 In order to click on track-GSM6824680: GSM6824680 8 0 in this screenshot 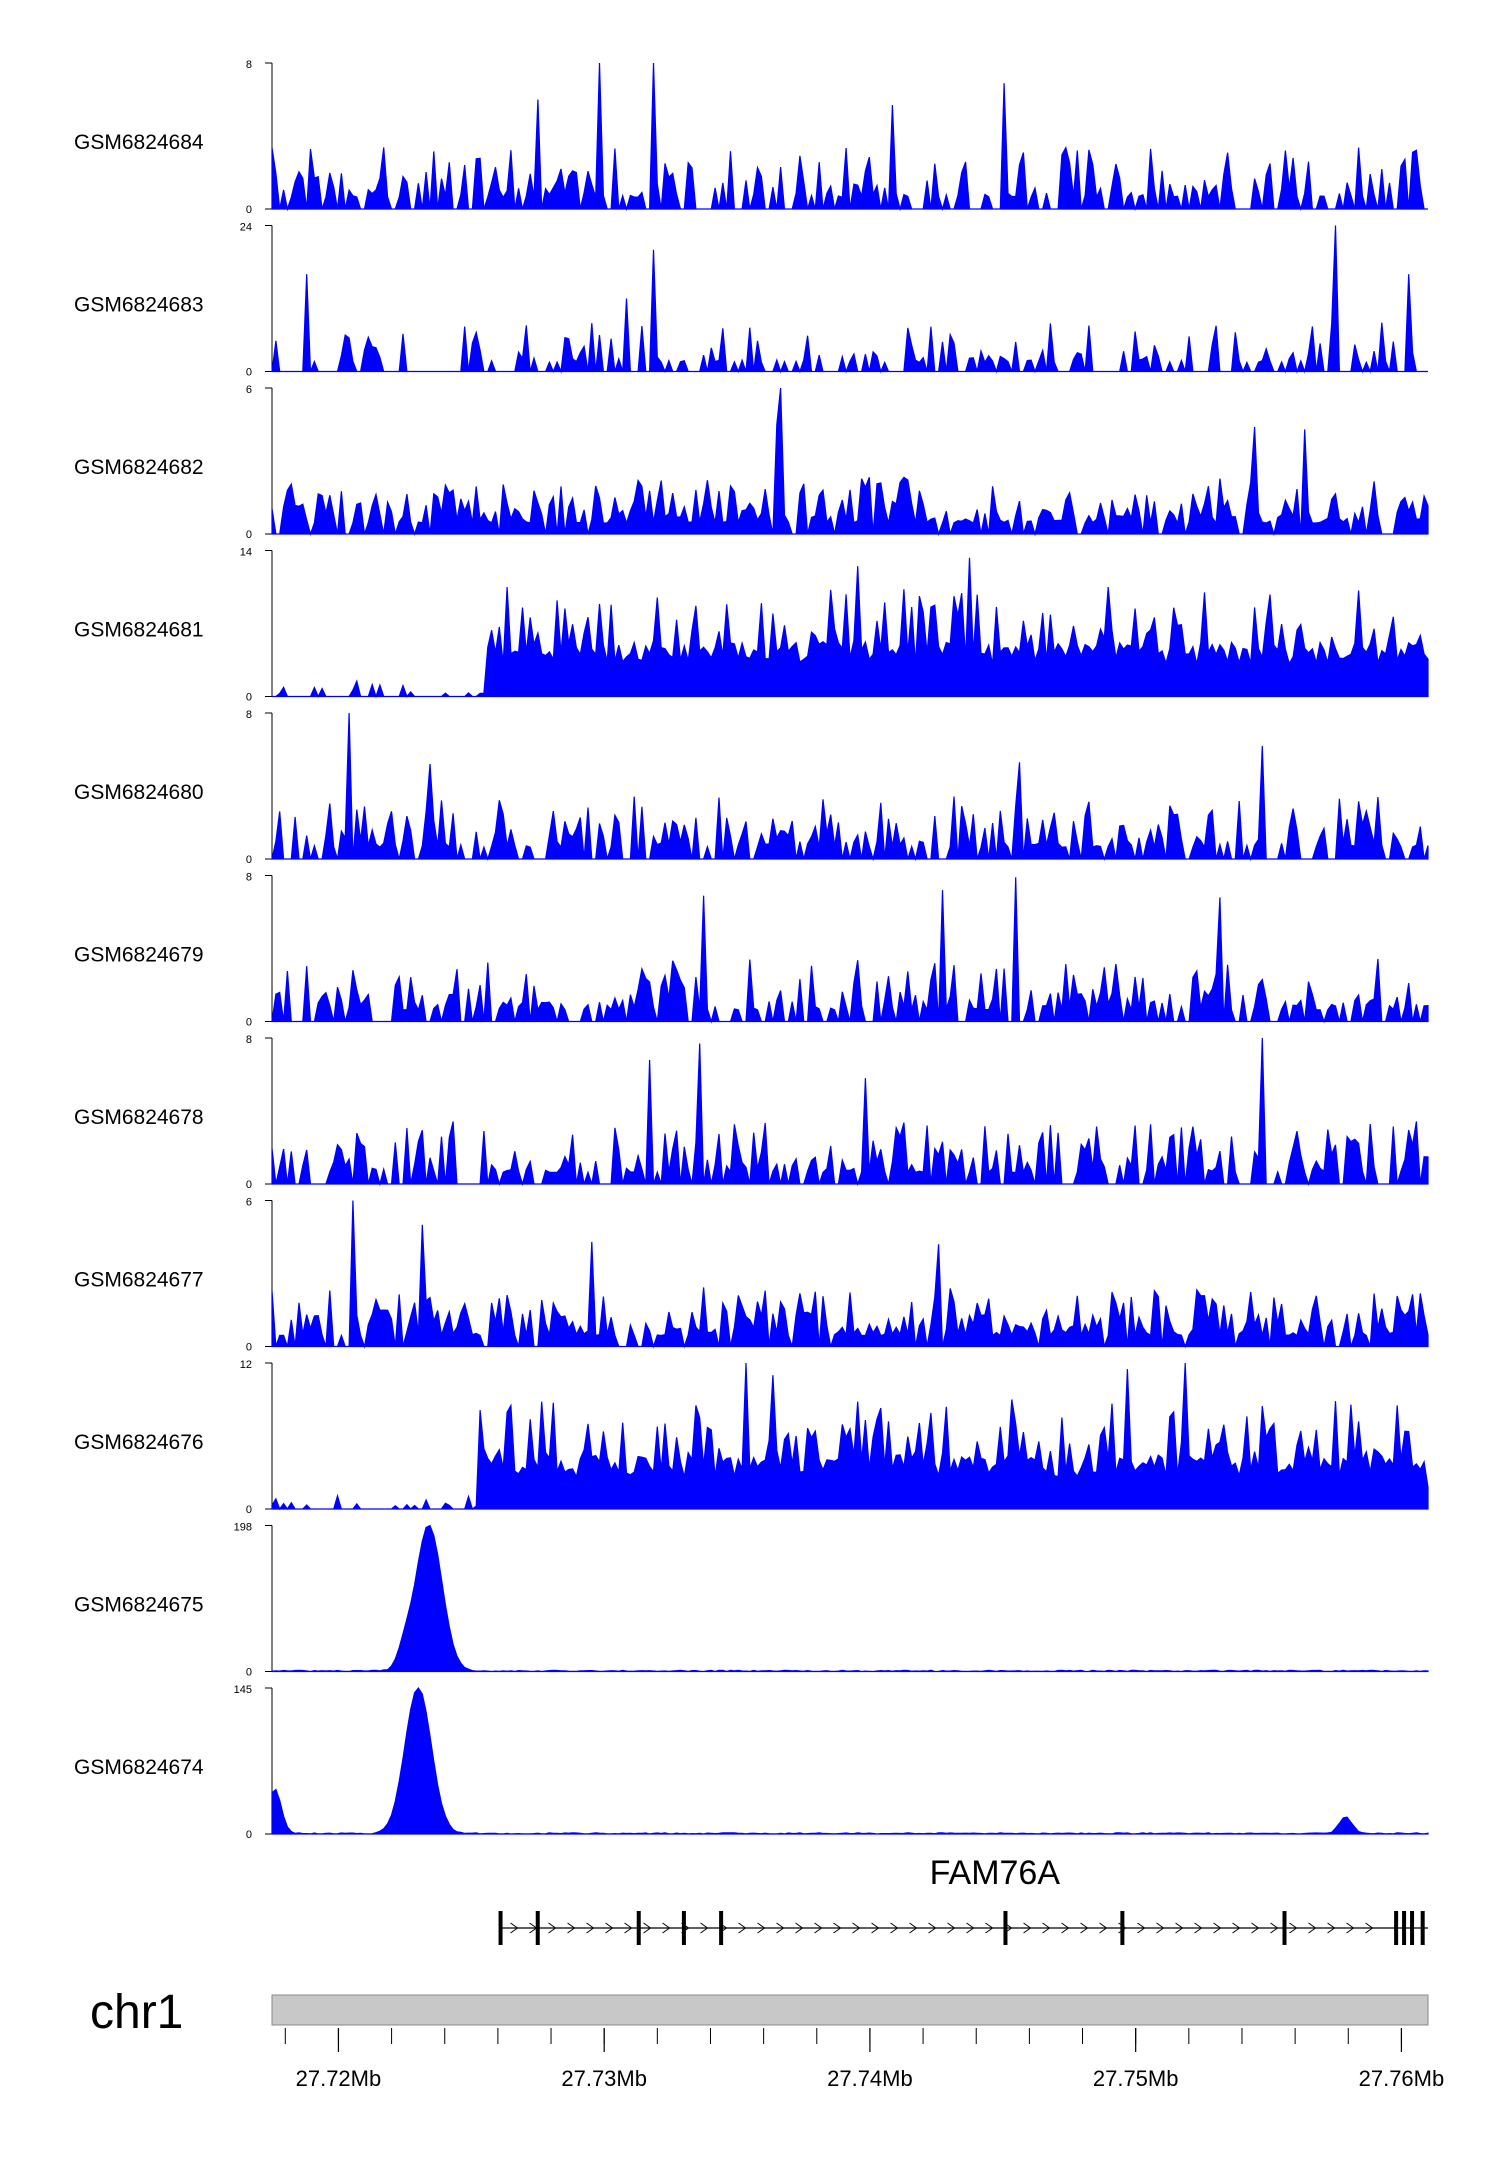, I will do `click(751, 787)`.